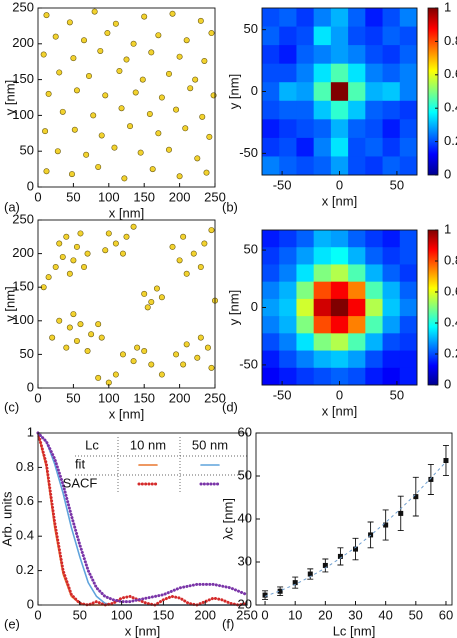 This screenshot has width=457, height=638. I want to click on y-tick-label: 0.6, so click(25, 500).